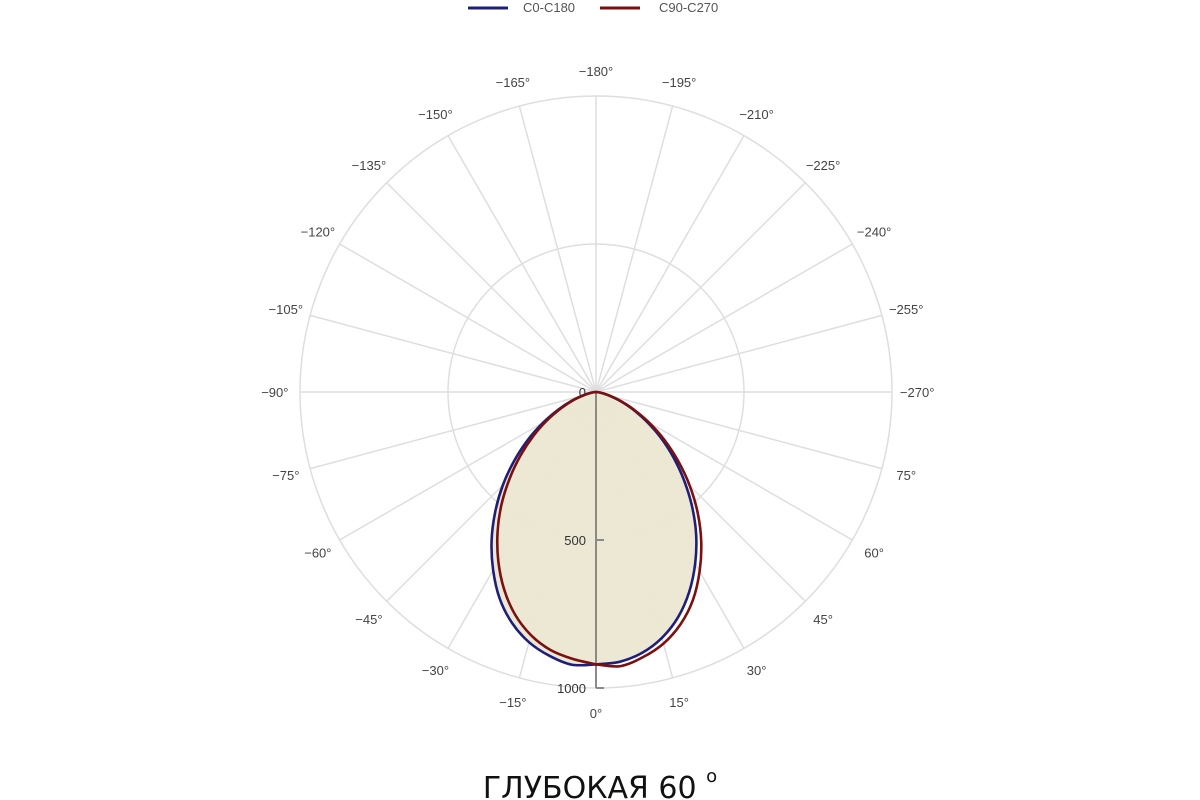  Describe the element at coordinates (512, 702) in the screenshot. I see `angle-tick-label-23: −15°` at that location.